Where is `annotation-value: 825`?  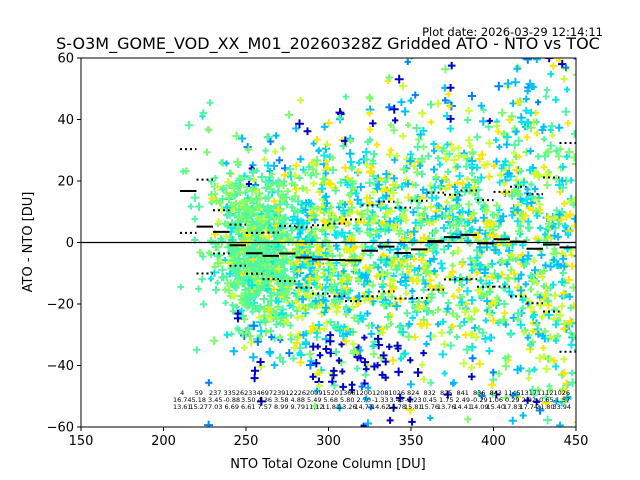
annotation-value: 825 is located at coordinates (446, 393).